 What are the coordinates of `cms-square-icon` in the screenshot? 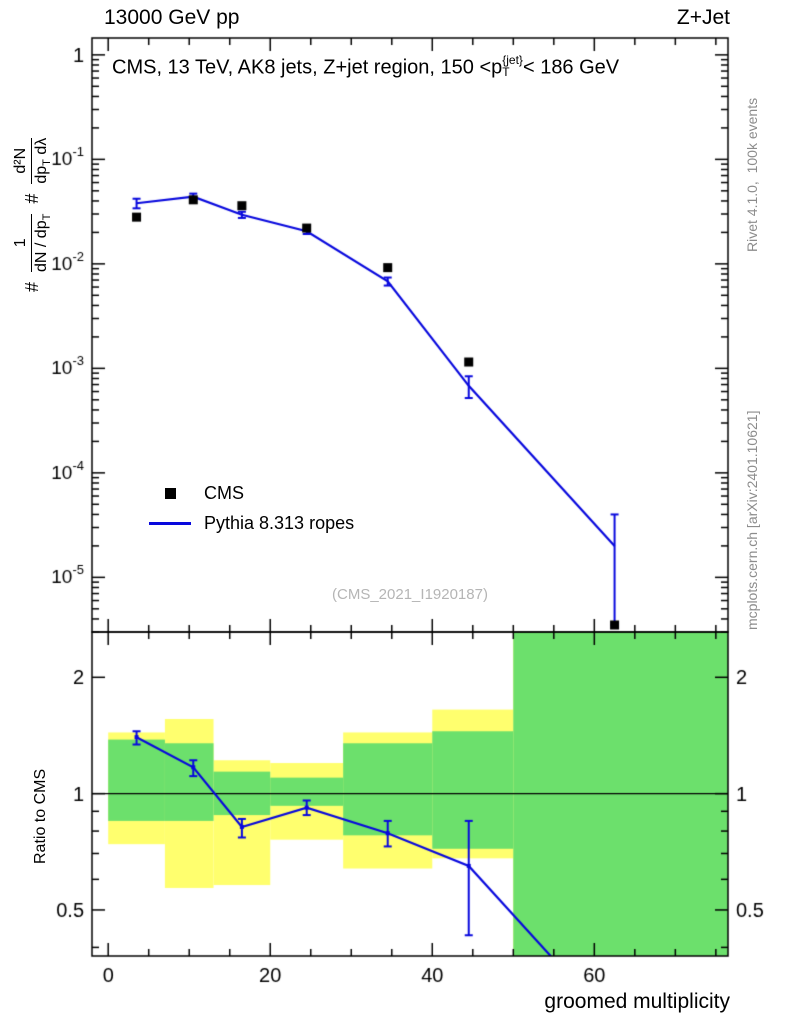 It's located at (170, 493).